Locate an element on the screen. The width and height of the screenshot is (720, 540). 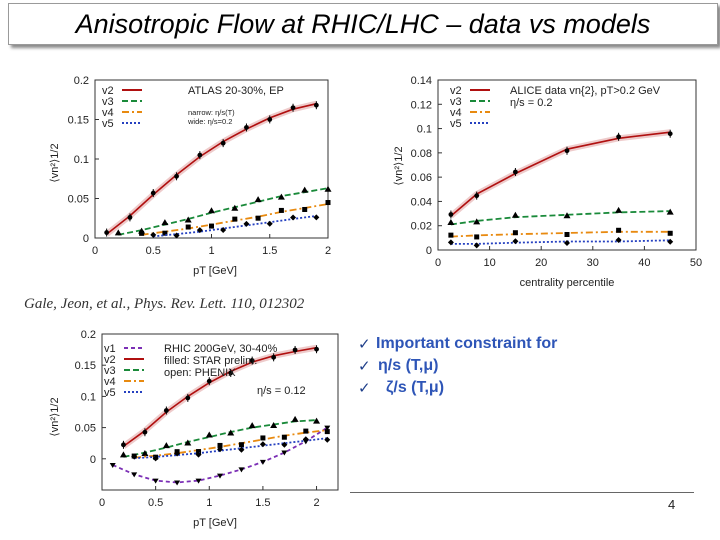
x-axis-label: centrality percentile is located at coordinates (567, 283).